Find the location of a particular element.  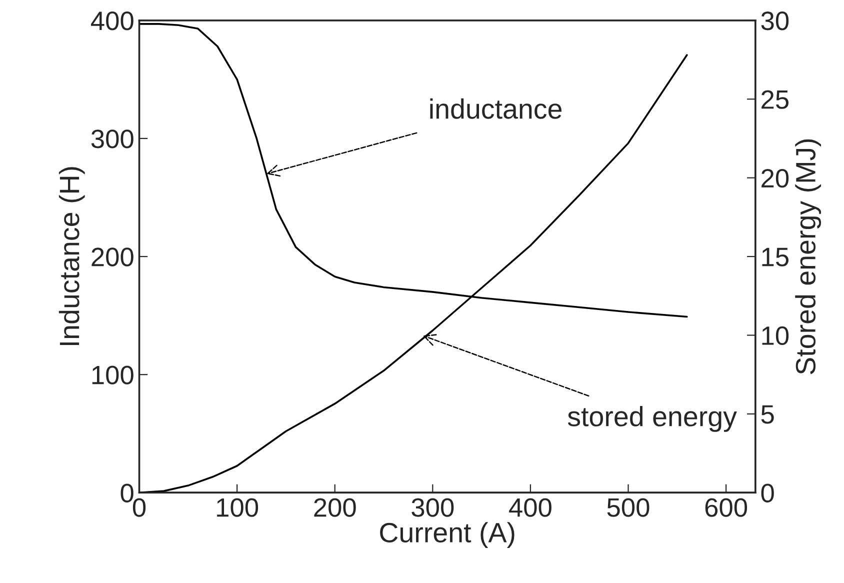

x-axis-title: Current (A) is located at coordinates (447, 535).